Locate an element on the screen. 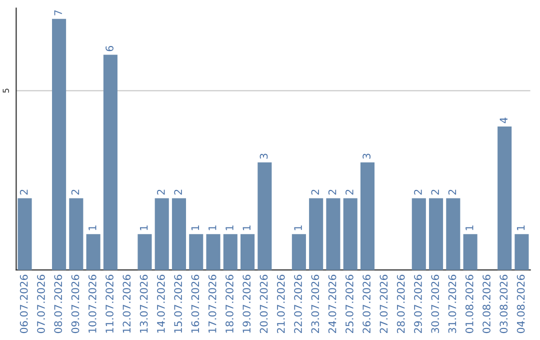  x-tick-label: 28.07.2026 is located at coordinates (400, 304).